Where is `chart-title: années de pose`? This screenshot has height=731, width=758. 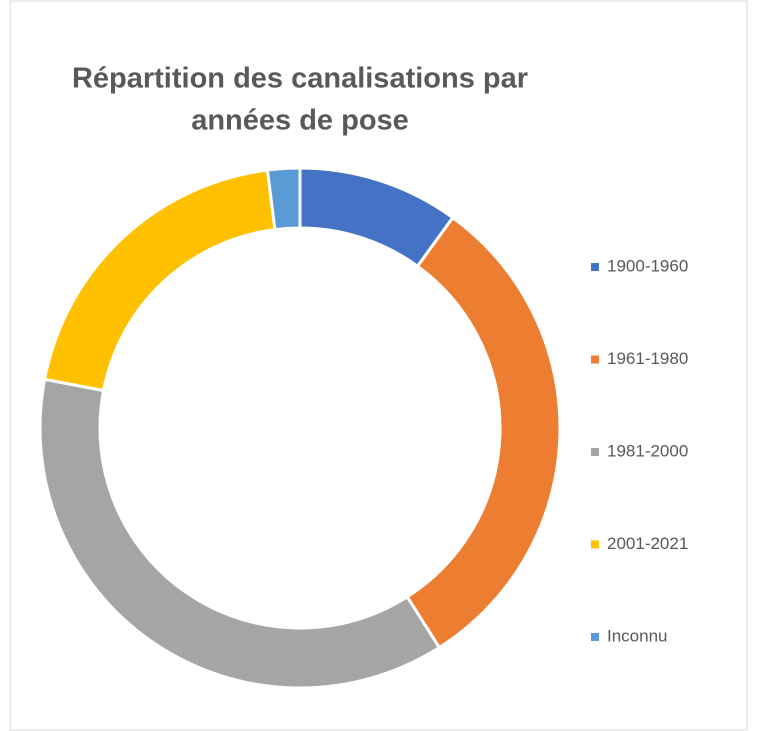 chart-title: années de pose is located at coordinates (300, 121).